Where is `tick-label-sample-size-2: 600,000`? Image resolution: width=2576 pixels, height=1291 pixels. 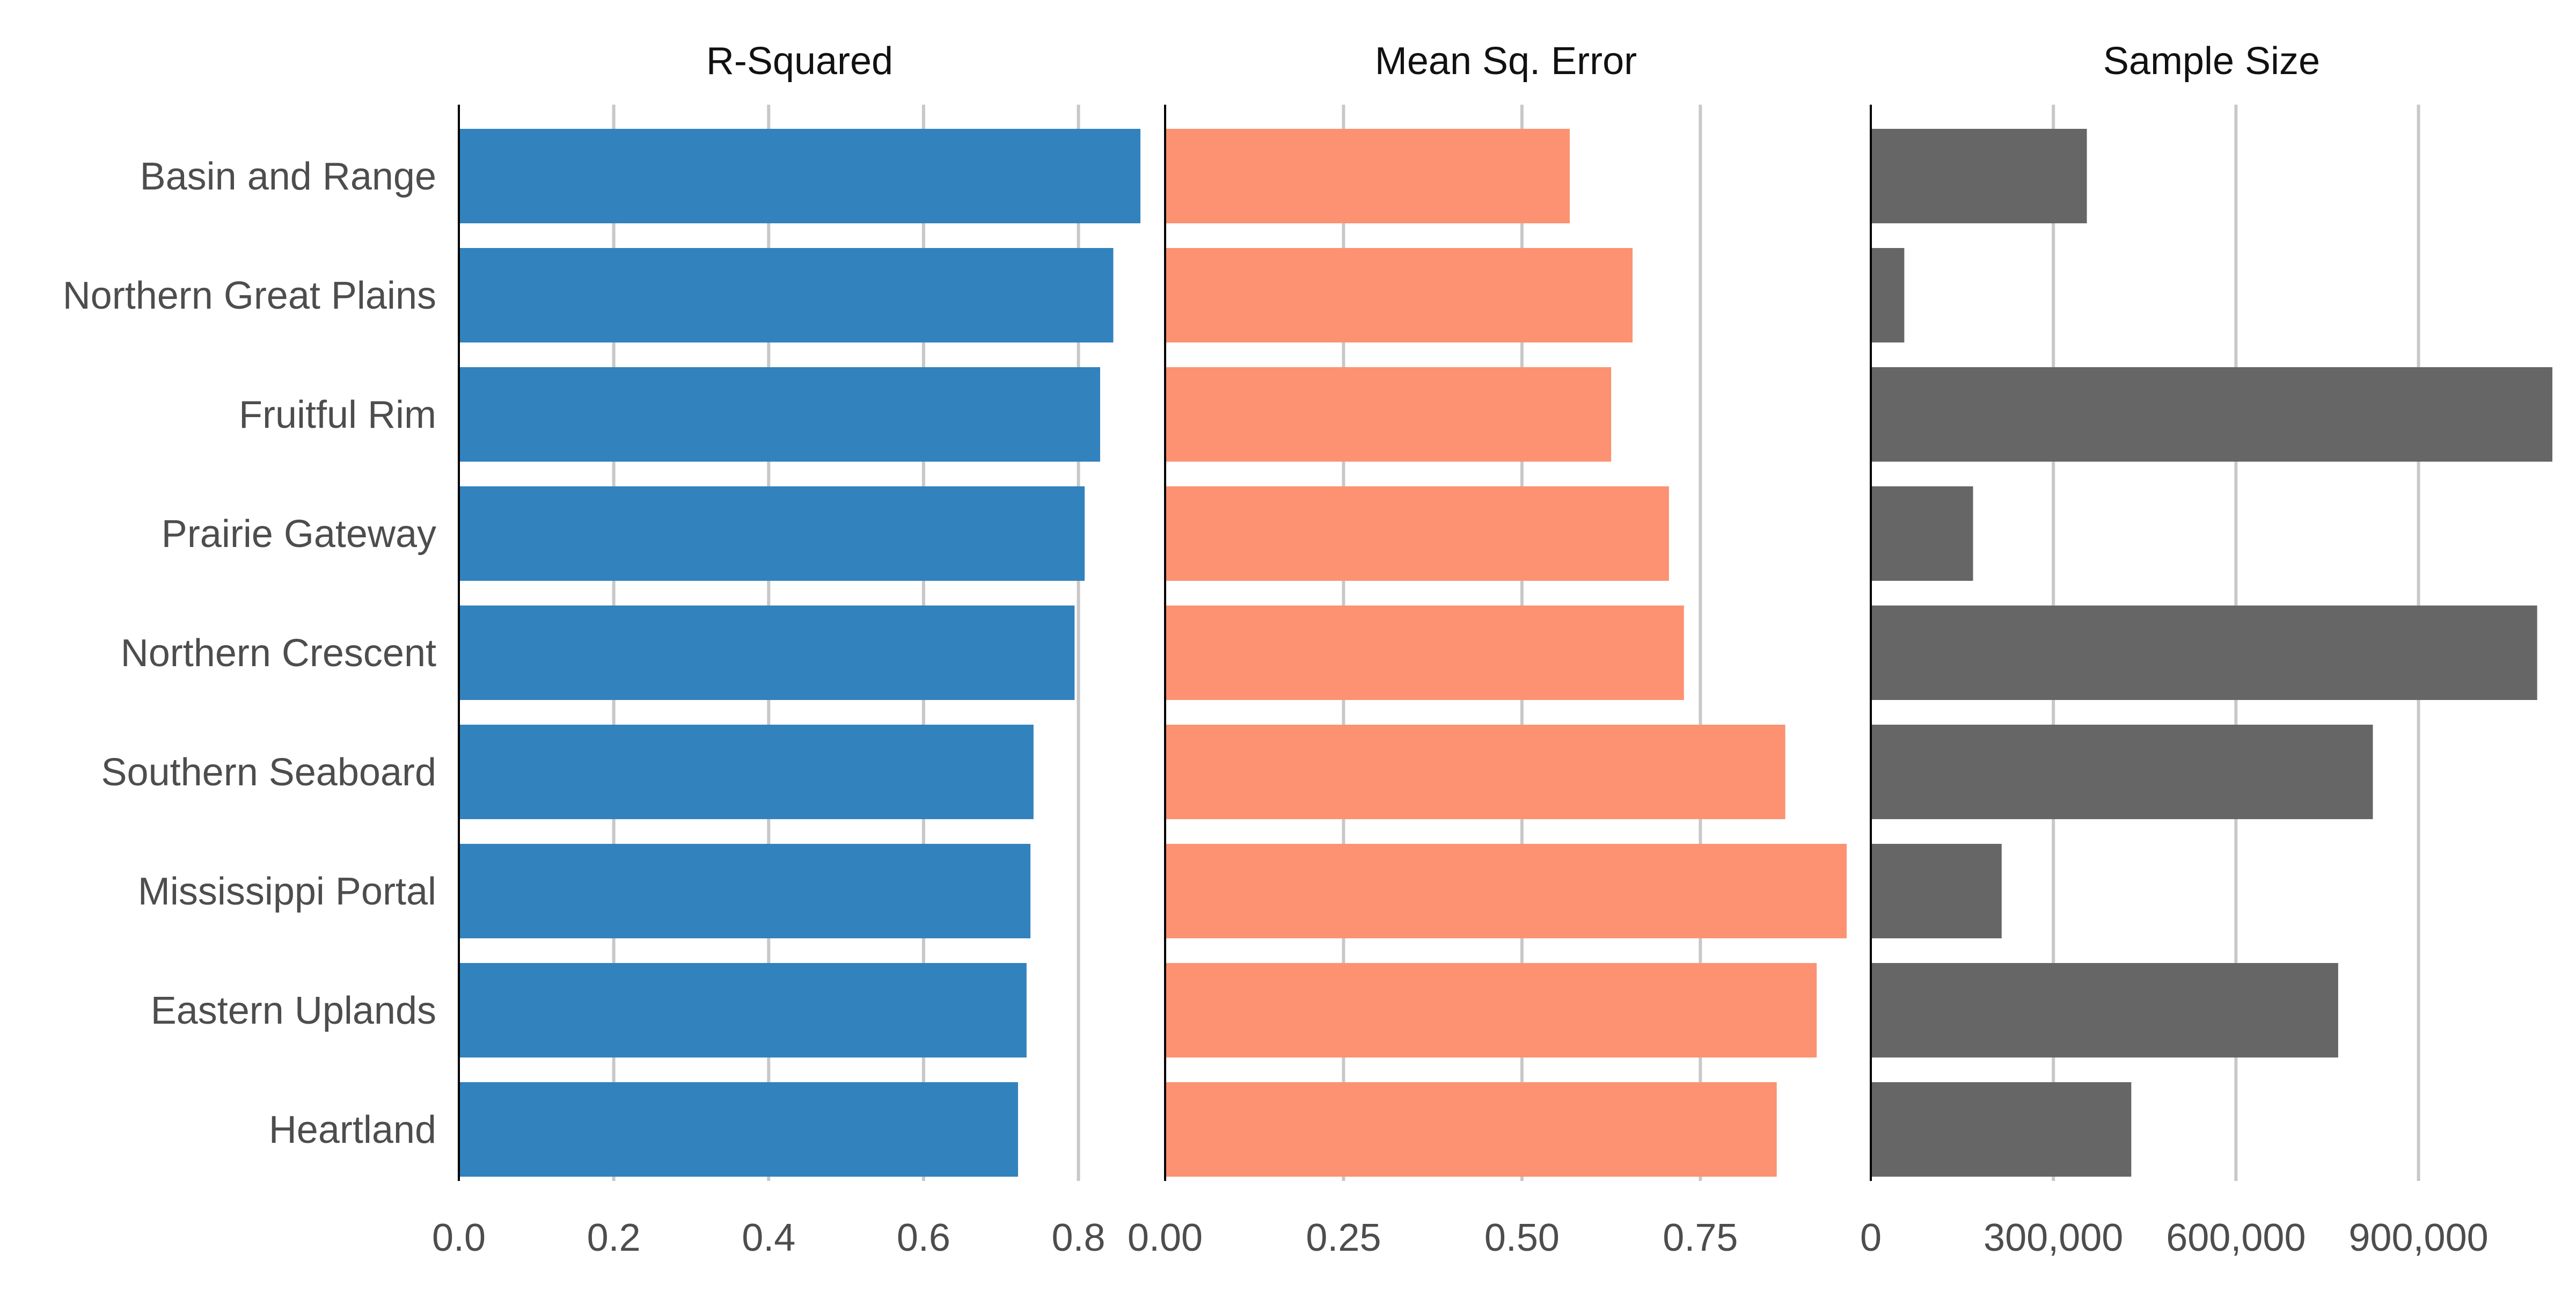
tick-label-sample-size-2: 600,000 is located at coordinates (2236, 1237).